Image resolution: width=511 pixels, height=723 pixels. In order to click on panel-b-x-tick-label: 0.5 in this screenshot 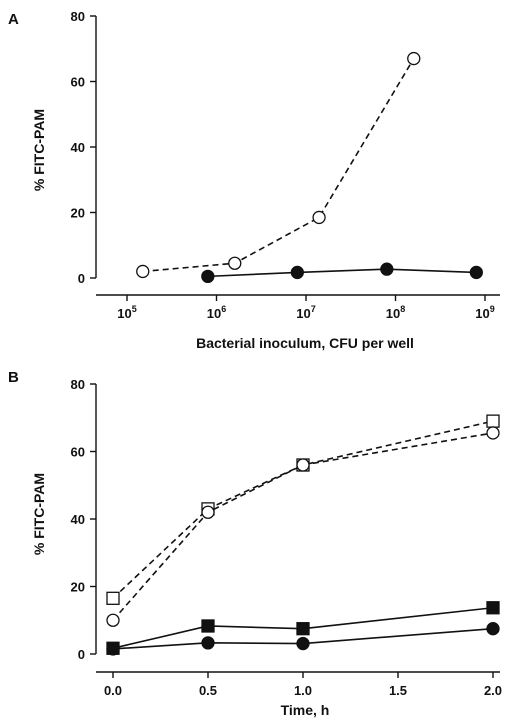, I will do `click(208, 690)`.